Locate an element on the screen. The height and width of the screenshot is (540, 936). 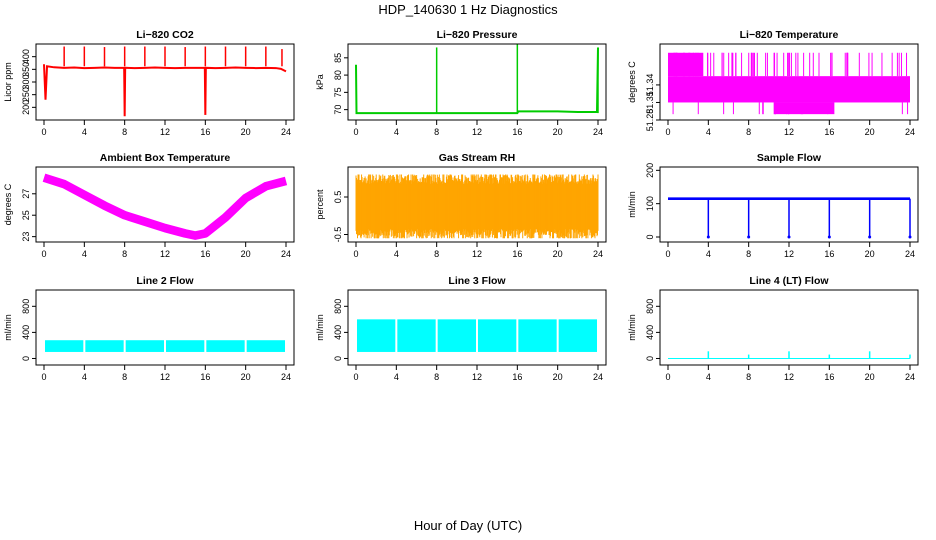
y-tick-label: -0.5 is located at coordinates (338, 235).